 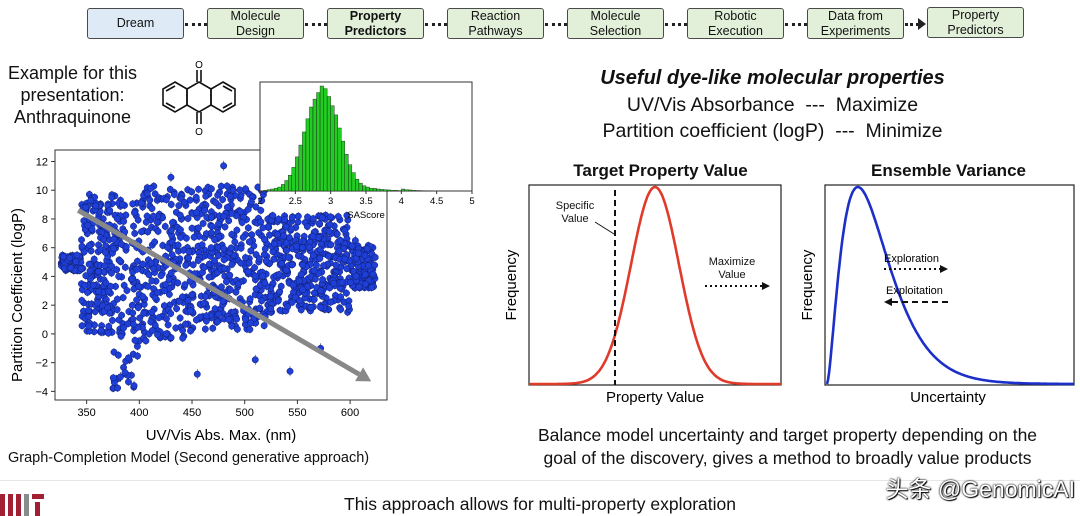 I want to click on y-tick-label: 4, so click(x=45, y=277).